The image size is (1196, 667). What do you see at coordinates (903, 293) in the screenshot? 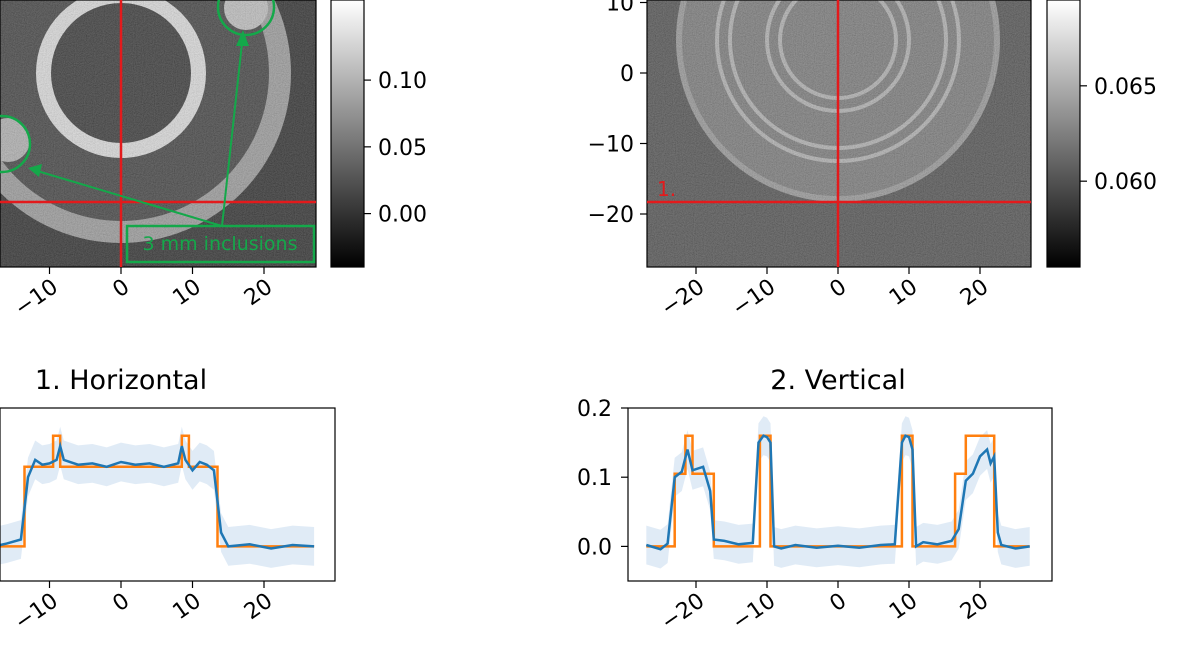
I see `right-image-x-tick-label: 10` at bounding box center [903, 293].